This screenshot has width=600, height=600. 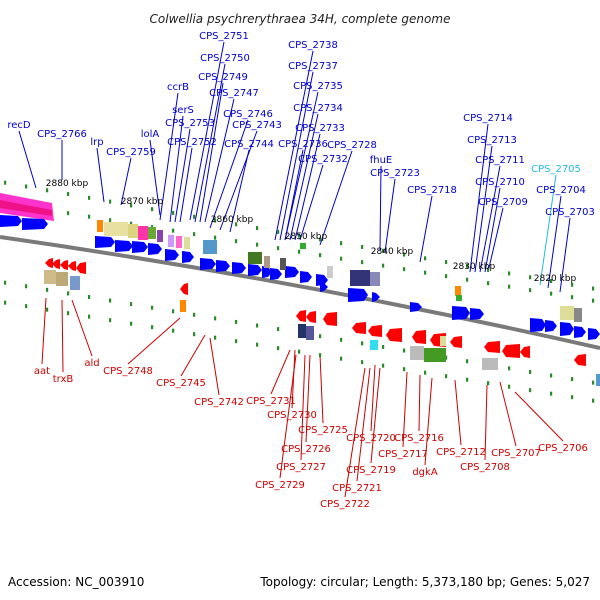 What do you see at coordinates (150, 134) in the screenshot?
I see `gene-label-lola: lolA` at bounding box center [150, 134].